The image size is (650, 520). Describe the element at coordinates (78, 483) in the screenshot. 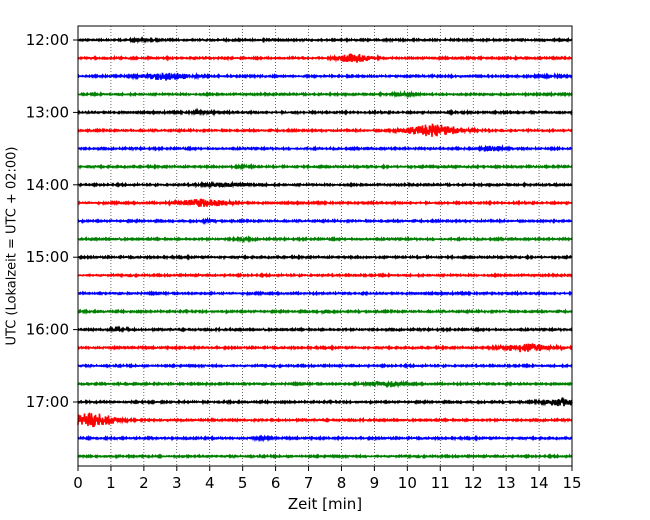

I see `x-tick-label: 0` at that location.